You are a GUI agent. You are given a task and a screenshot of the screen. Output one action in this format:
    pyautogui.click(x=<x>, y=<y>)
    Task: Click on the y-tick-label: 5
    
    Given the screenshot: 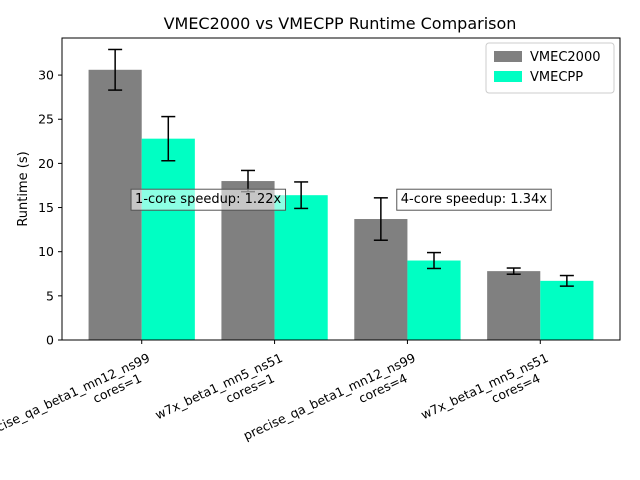 What is the action you would take?
    pyautogui.click(x=50, y=295)
    